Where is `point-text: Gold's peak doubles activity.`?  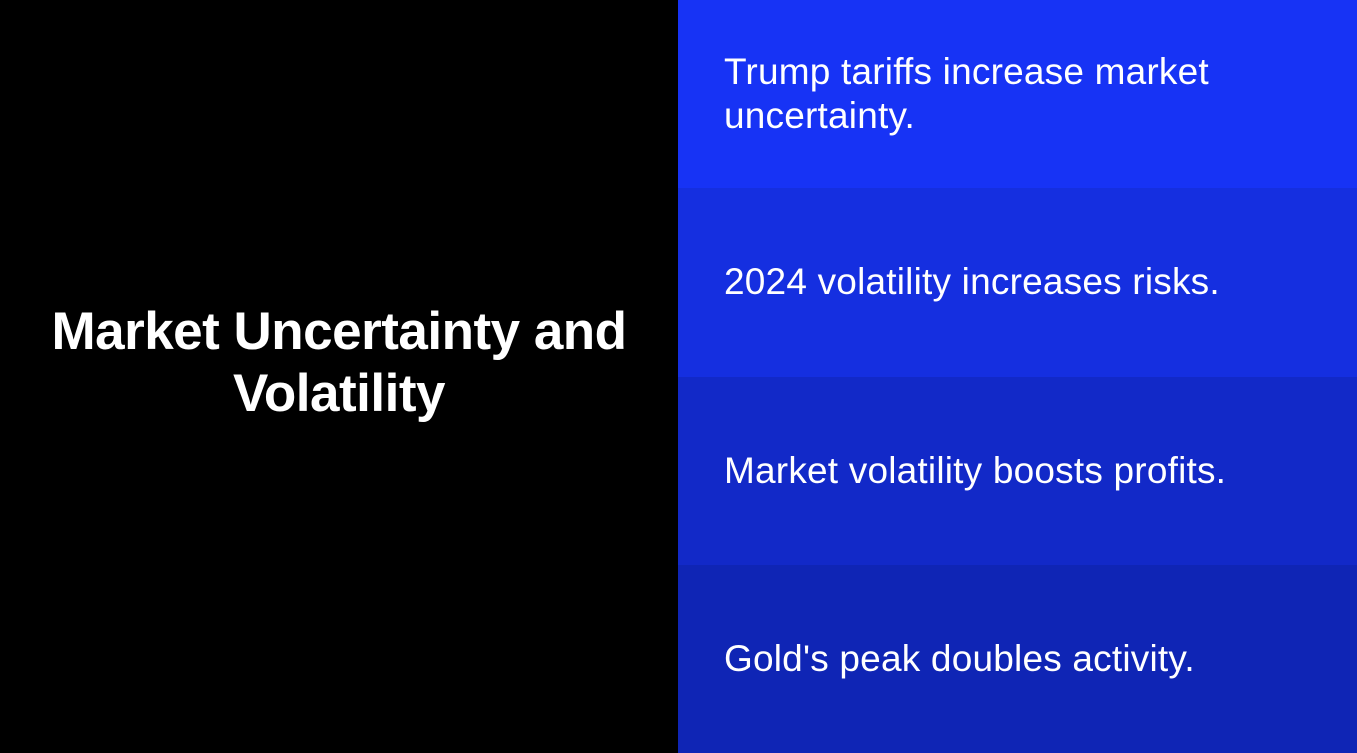
point-text: Gold's peak doubles activity. is located at coordinates (959, 658).